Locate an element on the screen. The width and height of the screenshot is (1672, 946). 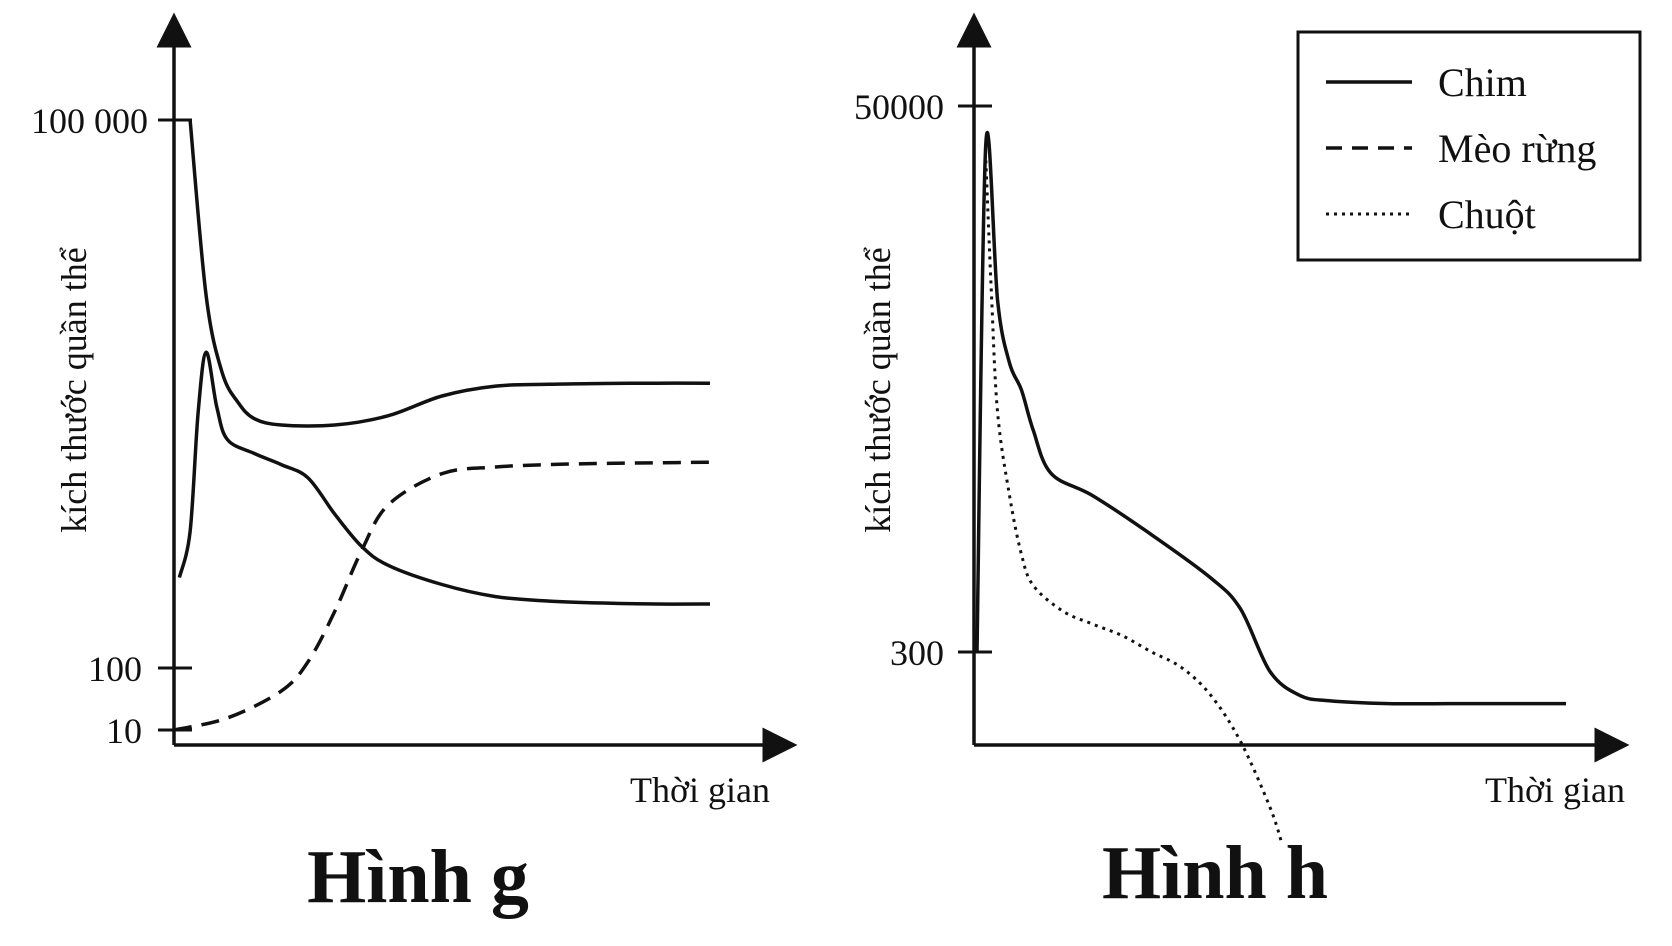
panel-h-caption: Hình h is located at coordinates (1215, 873).